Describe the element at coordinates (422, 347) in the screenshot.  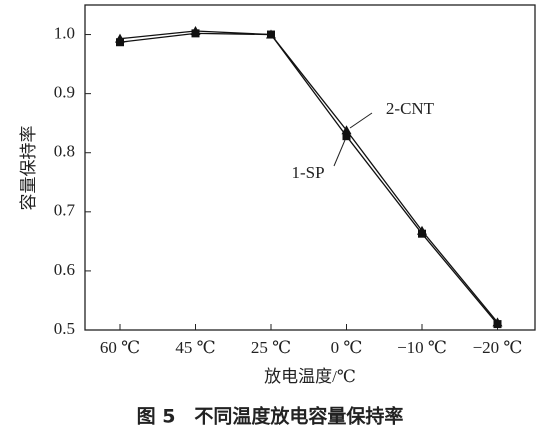
I see `x-tick-label: −10 ℃` at that location.